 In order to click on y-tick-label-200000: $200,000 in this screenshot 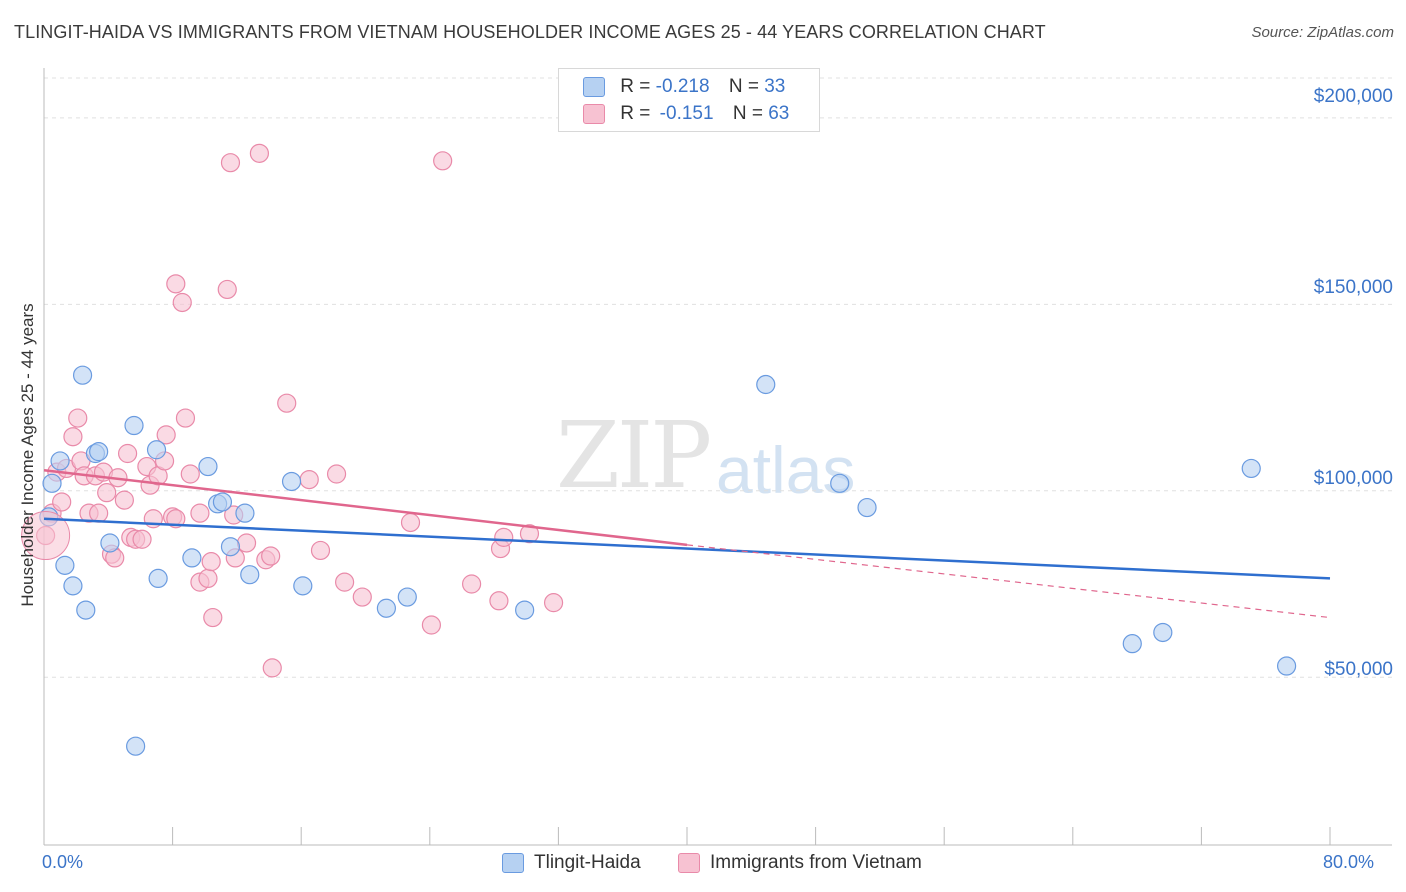, I will do `click(1353, 96)`.